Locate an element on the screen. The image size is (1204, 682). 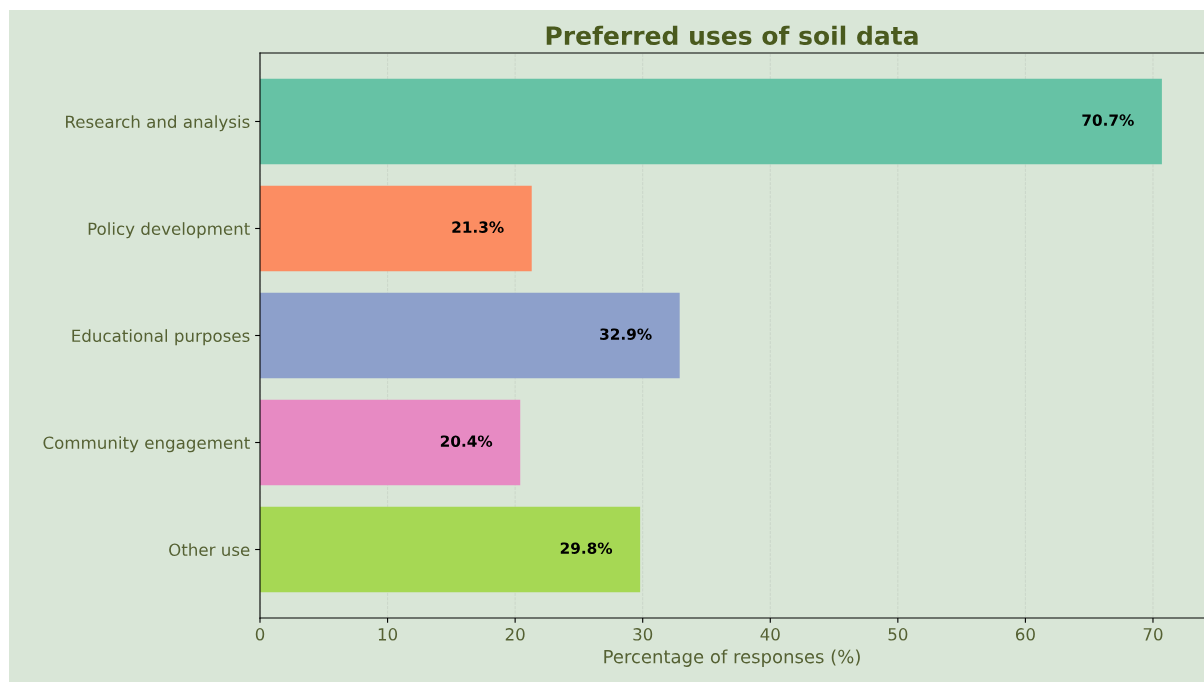
y-tick-label: Community engagement is located at coordinates (146, 444).